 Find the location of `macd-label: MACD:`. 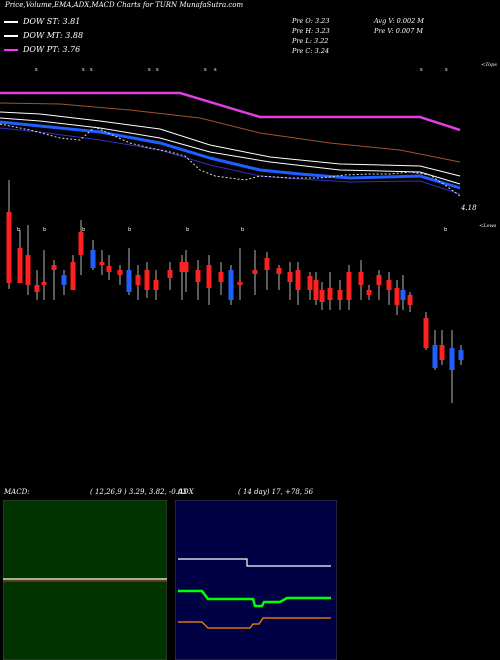

macd-label: MACD: is located at coordinates (17, 492).